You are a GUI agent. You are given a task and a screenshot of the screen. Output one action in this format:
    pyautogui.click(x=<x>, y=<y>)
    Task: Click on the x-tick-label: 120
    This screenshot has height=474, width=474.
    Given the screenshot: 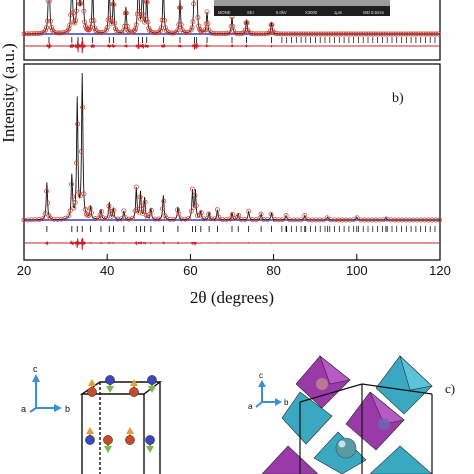 What is the action you would take?
    pyautogui.click(x=440, y=270)
    